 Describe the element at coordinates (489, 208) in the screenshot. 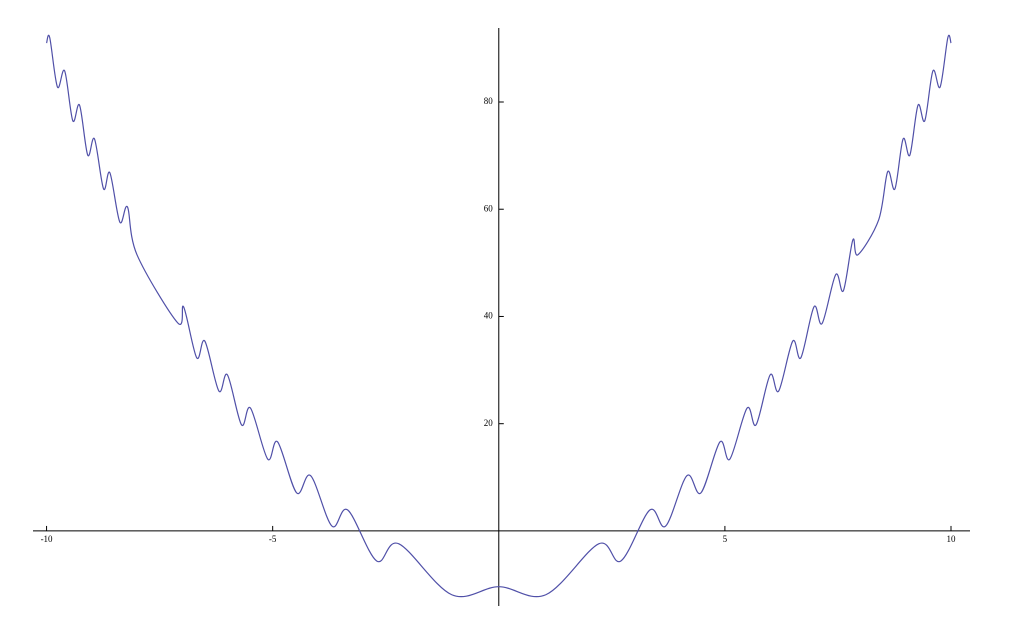

I see `y-tick-label: 60` at that location.